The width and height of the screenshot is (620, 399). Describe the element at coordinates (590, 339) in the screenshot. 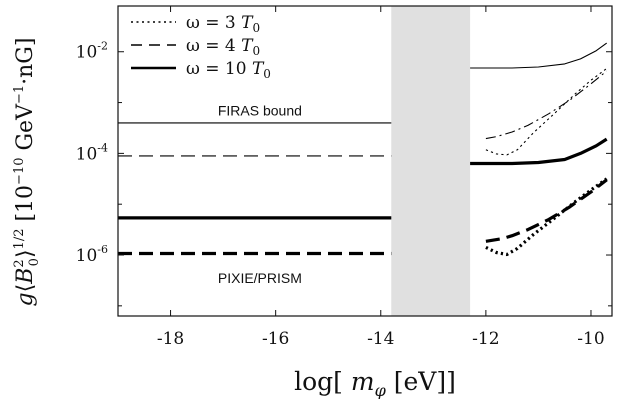

I see `x-tick-label: -10` at that location.